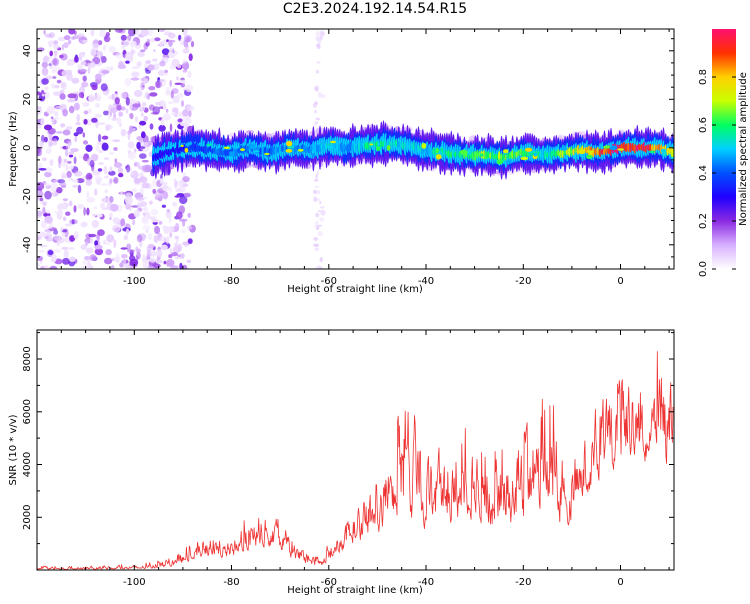  What do you see at coordinates (743, 149) in the screenshot?
I see `colorbar-label: Normalized spectral amplitude` at bounding box center [743, 149].